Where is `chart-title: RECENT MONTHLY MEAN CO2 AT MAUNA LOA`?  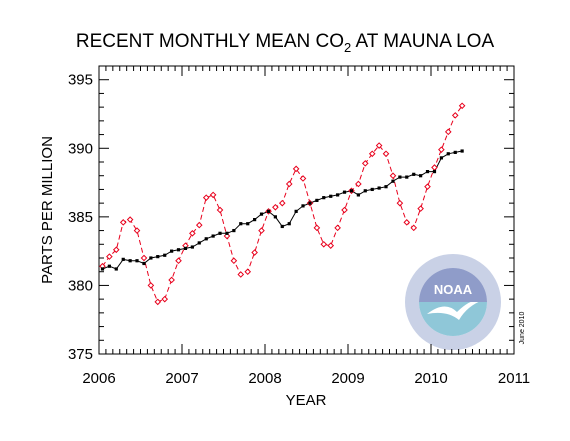 chart-title: RECENT MONTHLY MEAN CO2 AT MAUNA LOA is located at coordinates (285, 43).